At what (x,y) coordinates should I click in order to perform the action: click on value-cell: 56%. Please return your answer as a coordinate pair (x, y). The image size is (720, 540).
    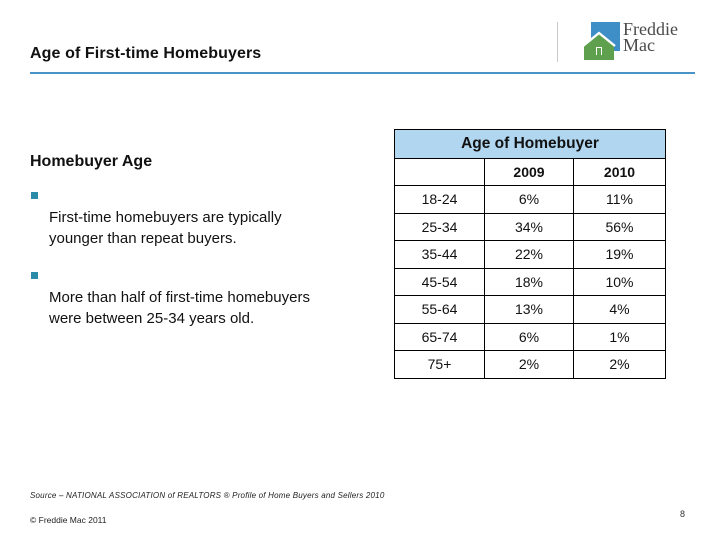
    Looking at the image, I should click on (619, 226).